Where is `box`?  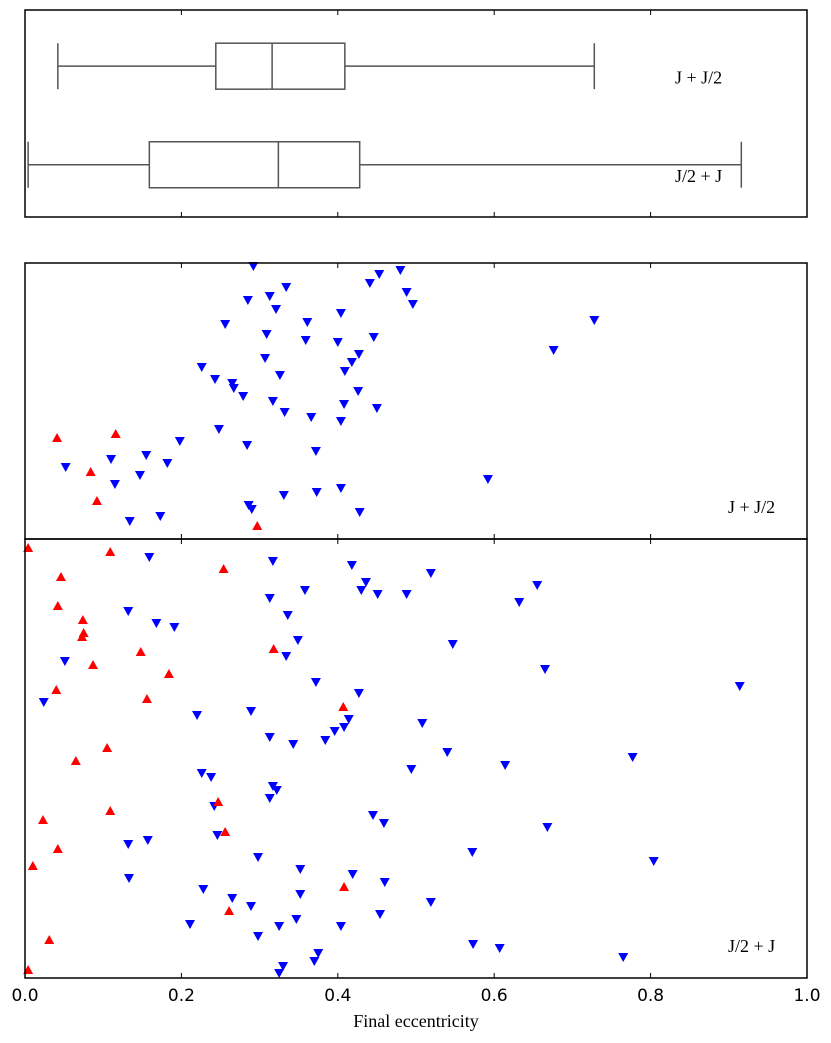 box is located at coordinates (280, 66).